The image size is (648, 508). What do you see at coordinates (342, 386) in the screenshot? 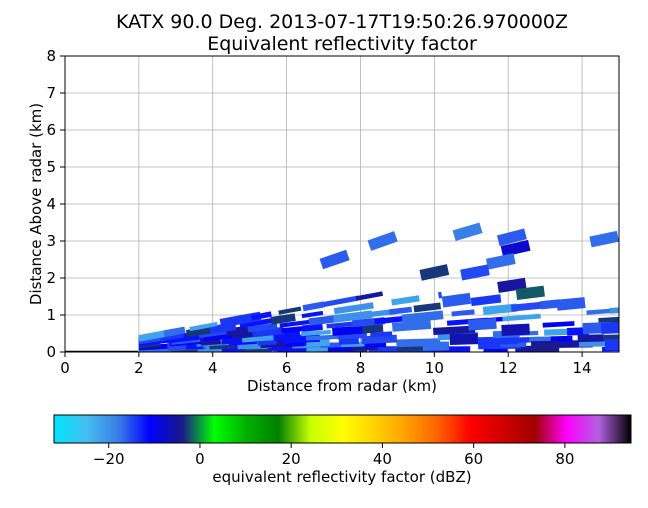
I see `x-axis-label: Distance from radar (km)` at bounding box center [342, 386].